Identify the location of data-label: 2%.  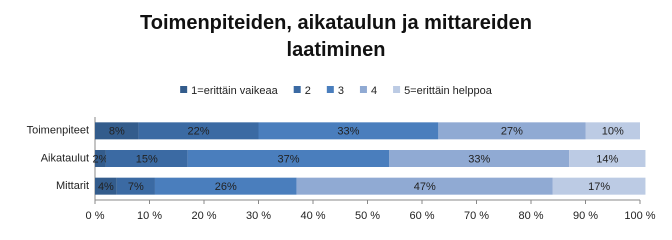
(100, 159).